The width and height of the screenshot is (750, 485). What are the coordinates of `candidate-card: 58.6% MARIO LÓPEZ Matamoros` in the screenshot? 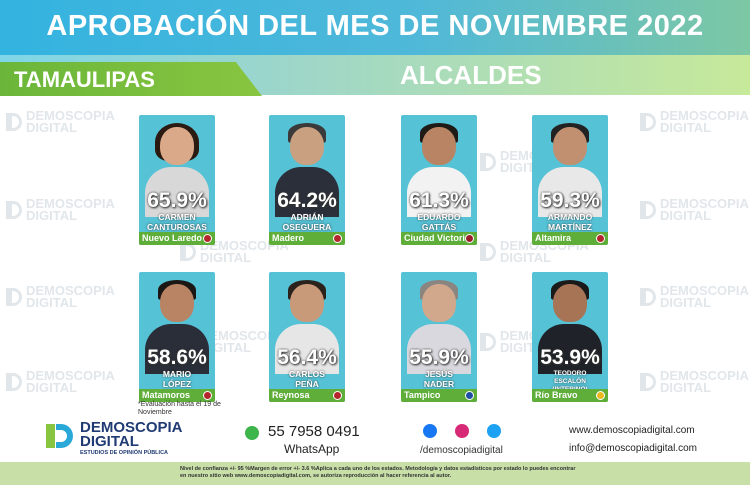 It's located at (177, 337).